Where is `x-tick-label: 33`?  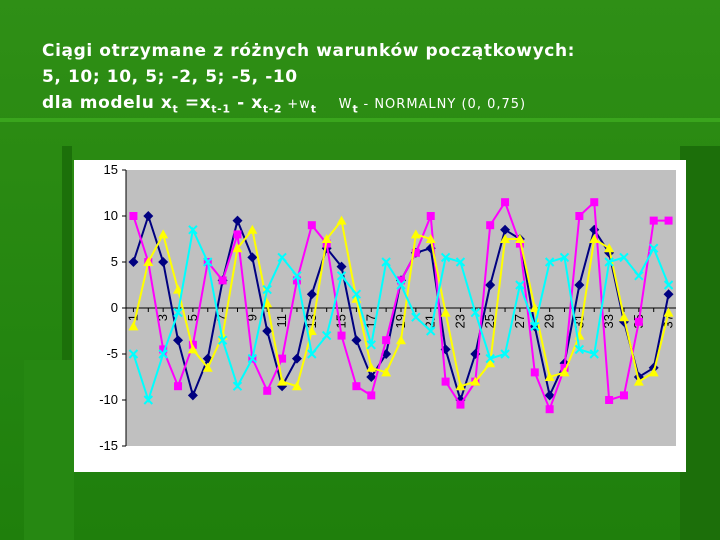
x-tick-label: 33 is located at coordinates (608, 321).